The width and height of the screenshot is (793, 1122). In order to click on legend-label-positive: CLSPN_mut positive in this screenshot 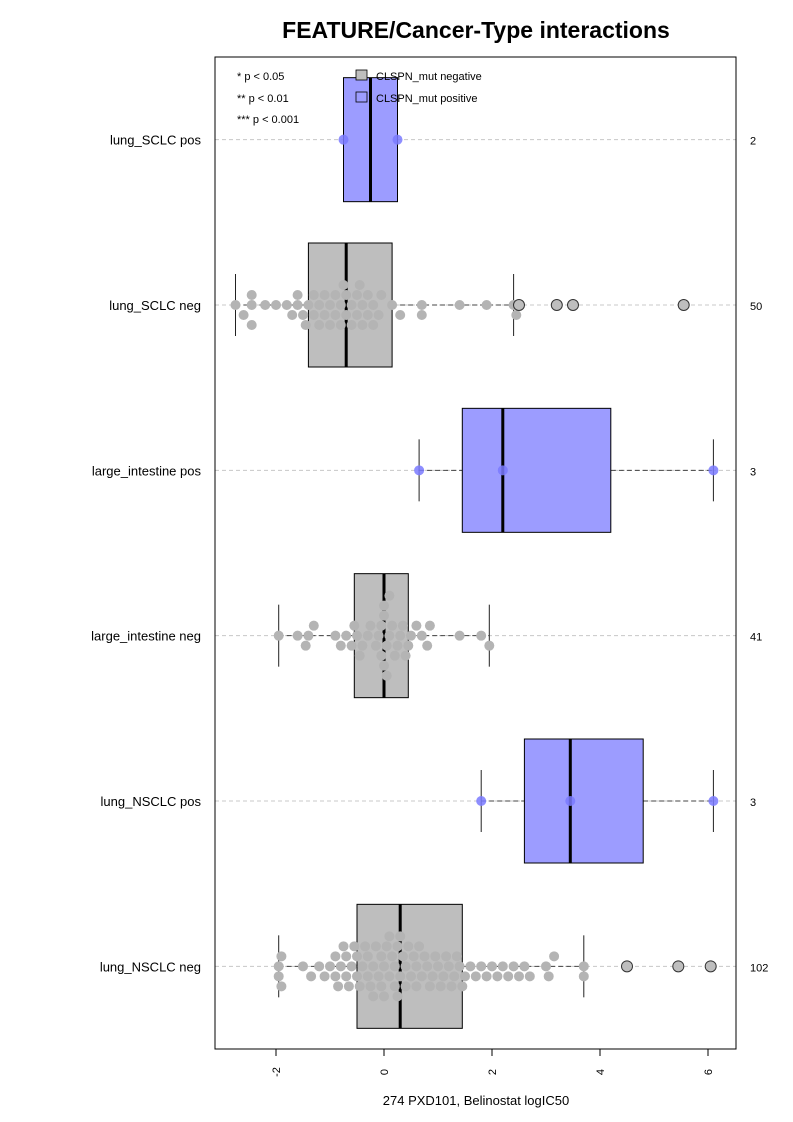, I will do `click(427, 99)`.